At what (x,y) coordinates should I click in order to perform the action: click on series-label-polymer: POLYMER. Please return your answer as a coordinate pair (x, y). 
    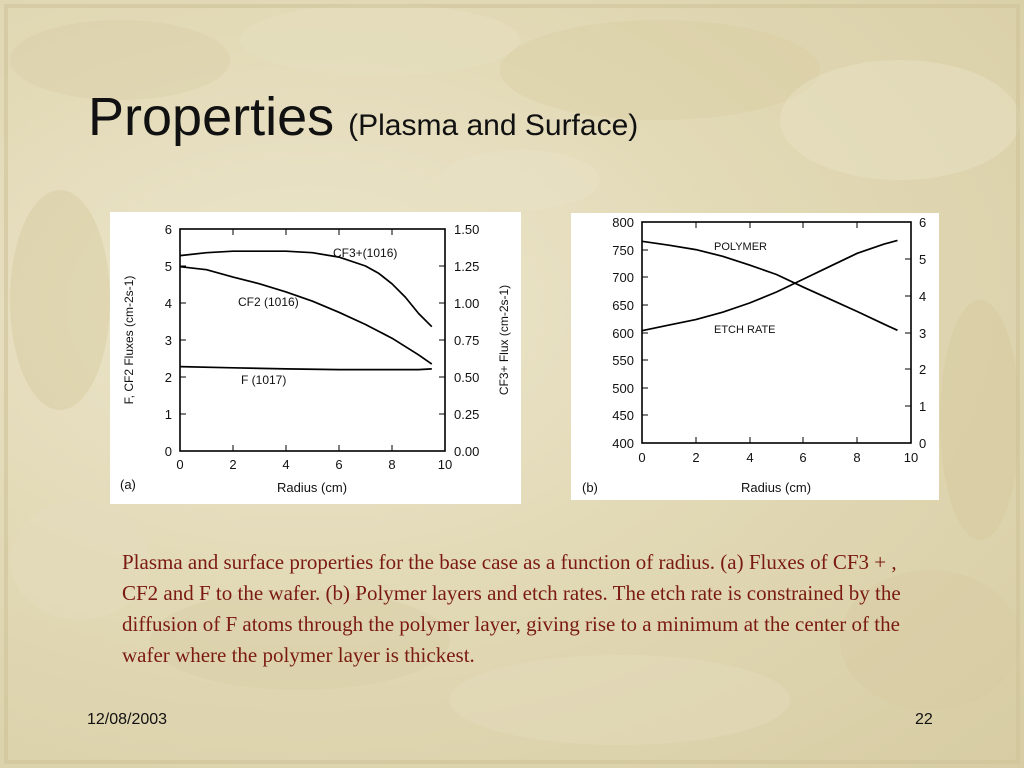
    Looking at the image, I should click on (740, 247).